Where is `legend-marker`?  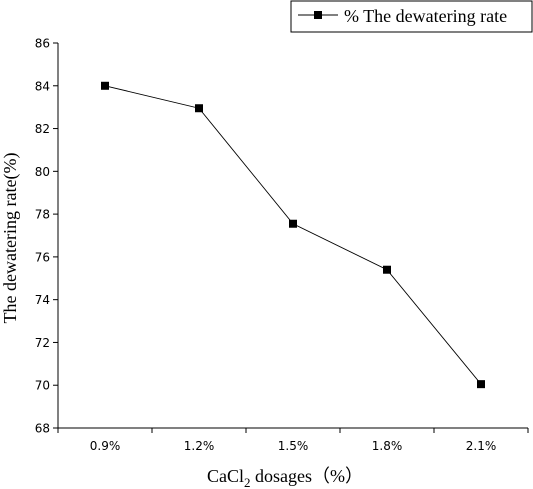 legend-marker is located at coordinates (318, 15).